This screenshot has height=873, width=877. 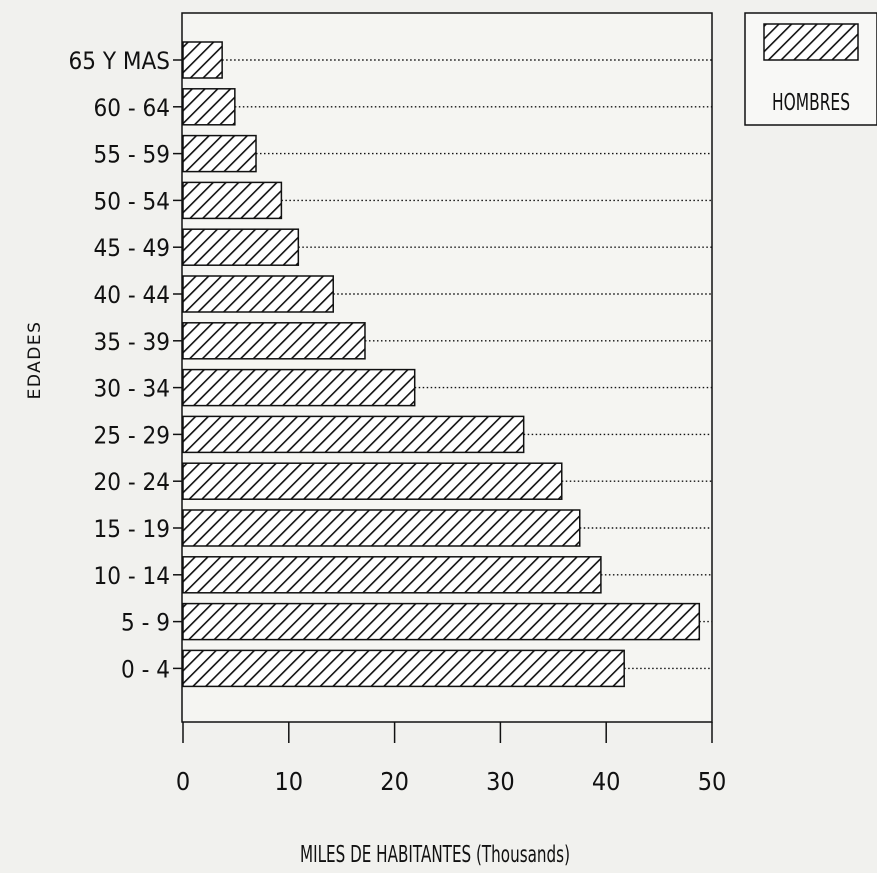 What do you see at coordinates (132, 201) in the screenshot?
I see `category-label: 50 - 54` at bounding box center [132, 201].